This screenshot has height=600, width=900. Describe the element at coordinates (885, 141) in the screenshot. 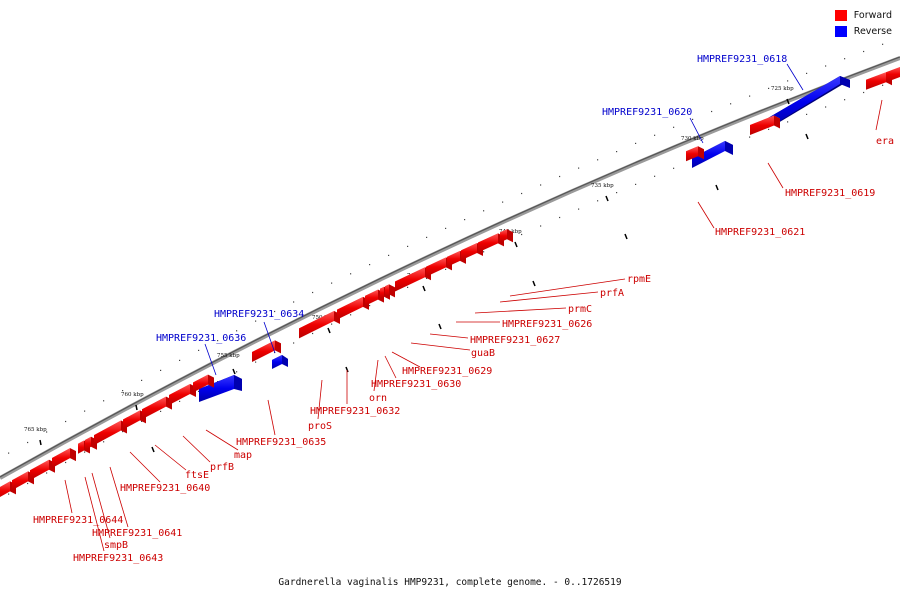

I see `label-era: era` at that location.